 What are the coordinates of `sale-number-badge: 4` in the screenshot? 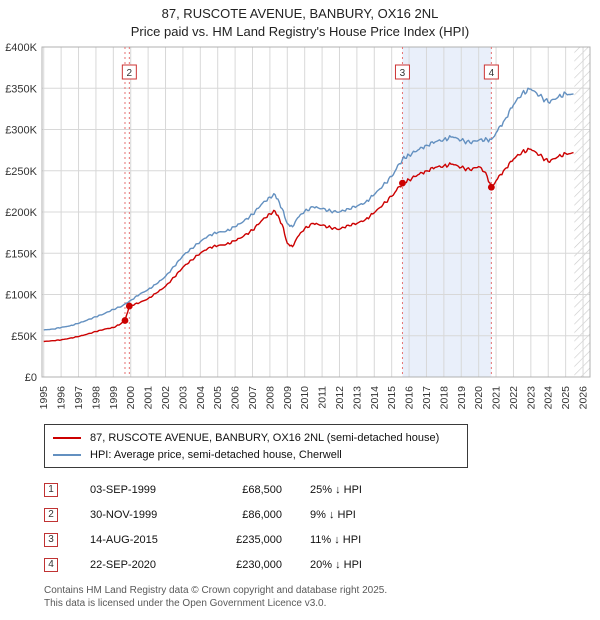 It's located at (51, 564).